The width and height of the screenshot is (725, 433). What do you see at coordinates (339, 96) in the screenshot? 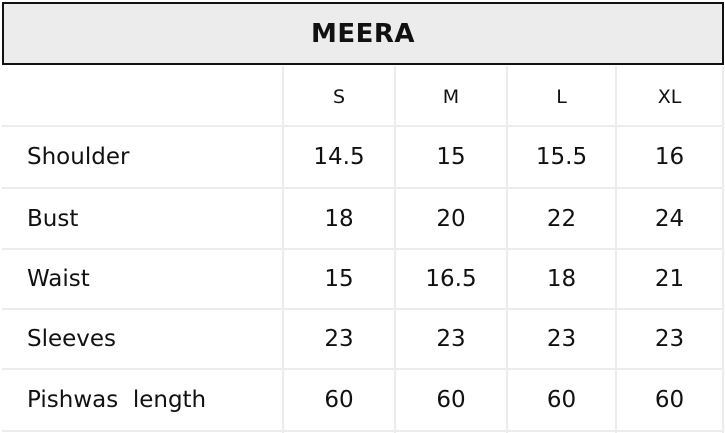
I see `column-header-s: S` at bounding box center [339, 96].